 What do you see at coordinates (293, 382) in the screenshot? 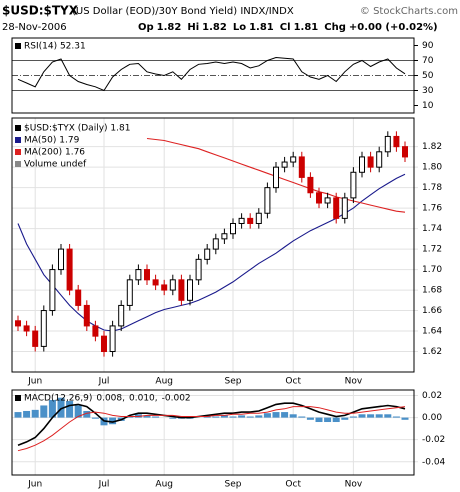
I see `x-tick-label: Oct` at bounding box center [293, 382].